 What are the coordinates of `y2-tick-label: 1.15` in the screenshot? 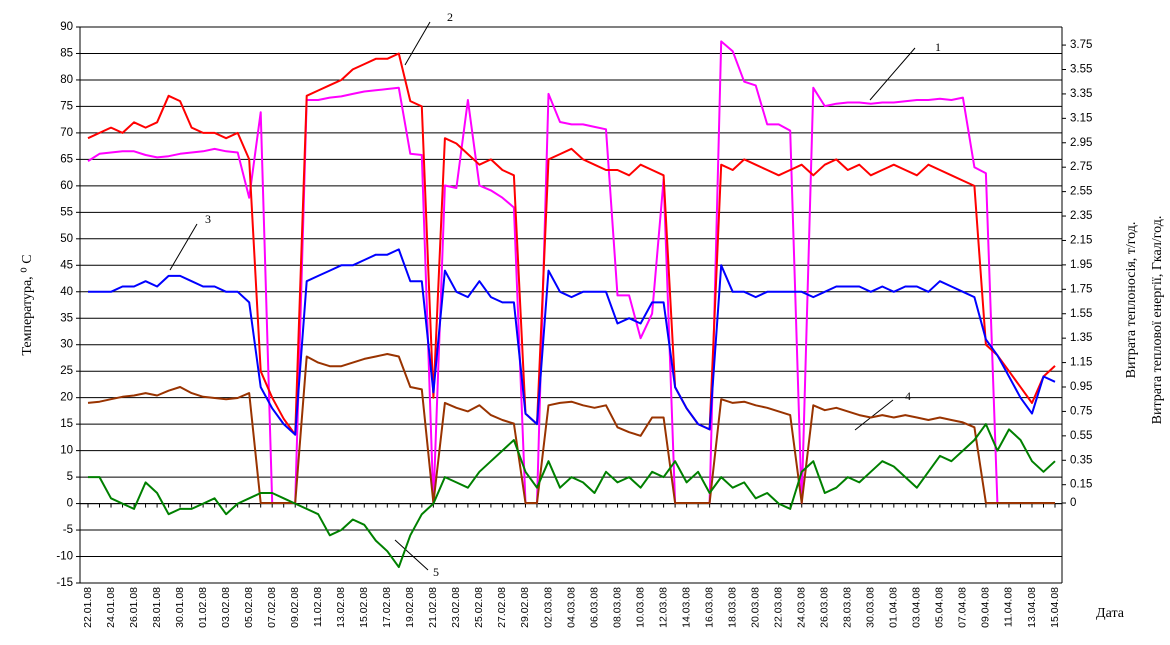 It's located at (1081, 363).